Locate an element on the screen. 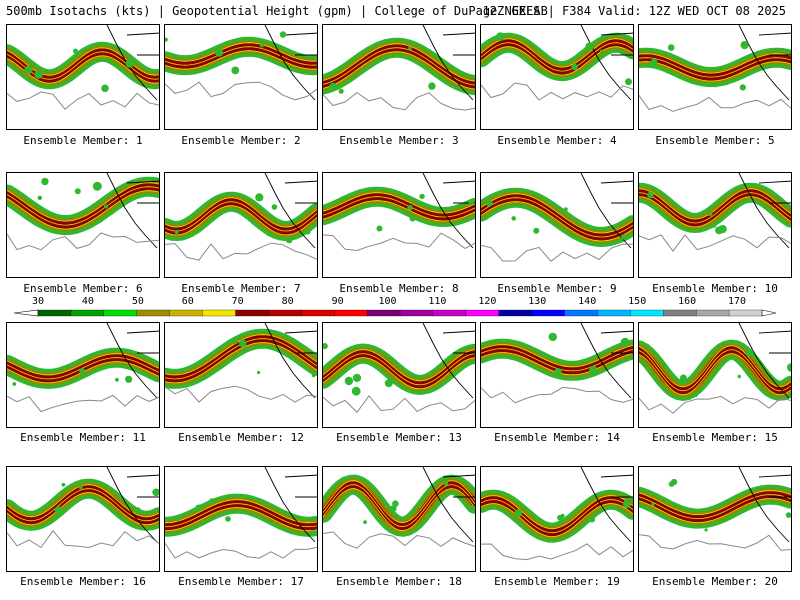 The image size is (800, 600). ensemble-member-label: Ensemble Member: 7 is located at coordinates (241, 288).